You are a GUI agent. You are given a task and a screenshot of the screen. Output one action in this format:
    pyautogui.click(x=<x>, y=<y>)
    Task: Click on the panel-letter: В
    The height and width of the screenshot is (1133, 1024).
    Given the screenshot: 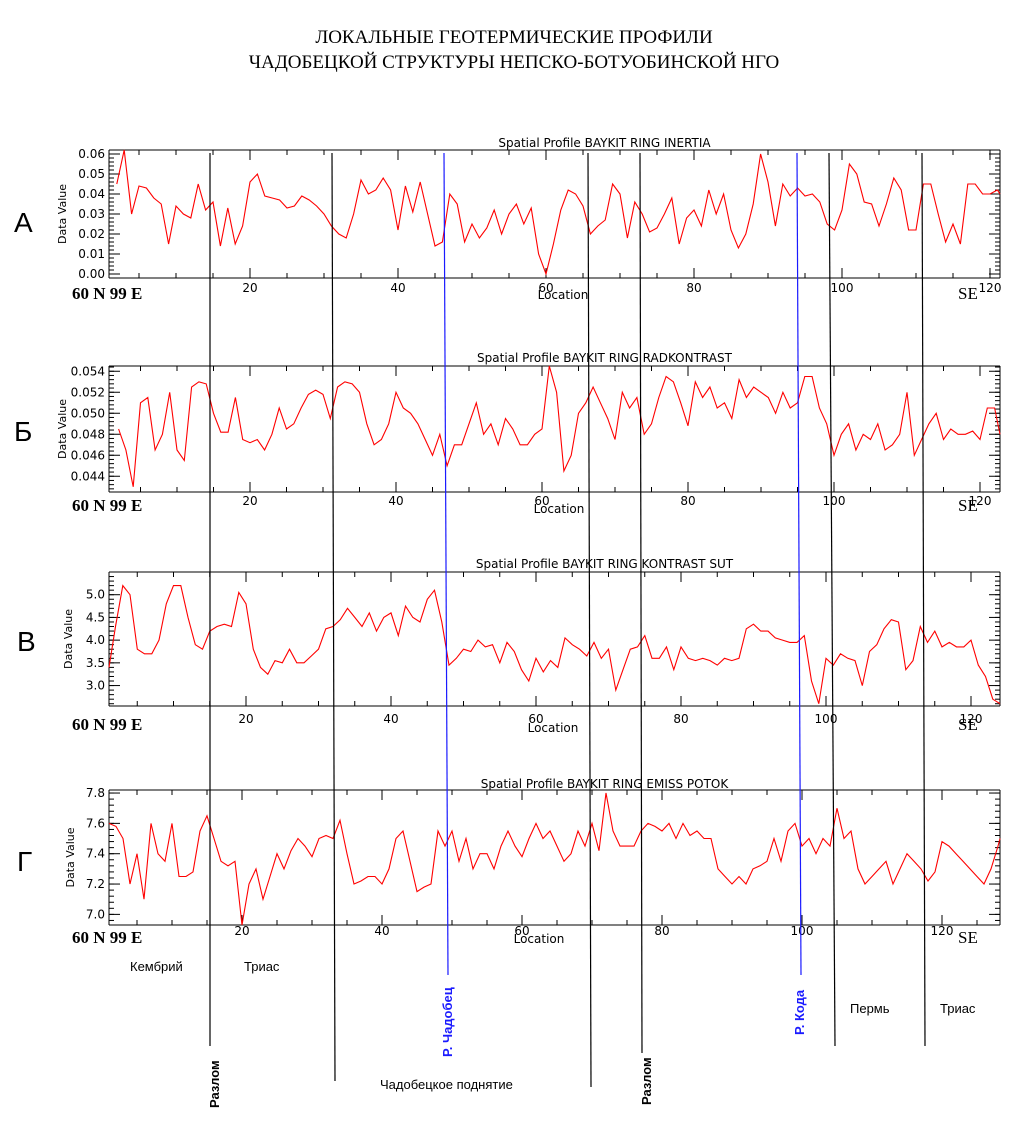 What is the action you would take?
    pyautogui.click(x=26, y=641)
    